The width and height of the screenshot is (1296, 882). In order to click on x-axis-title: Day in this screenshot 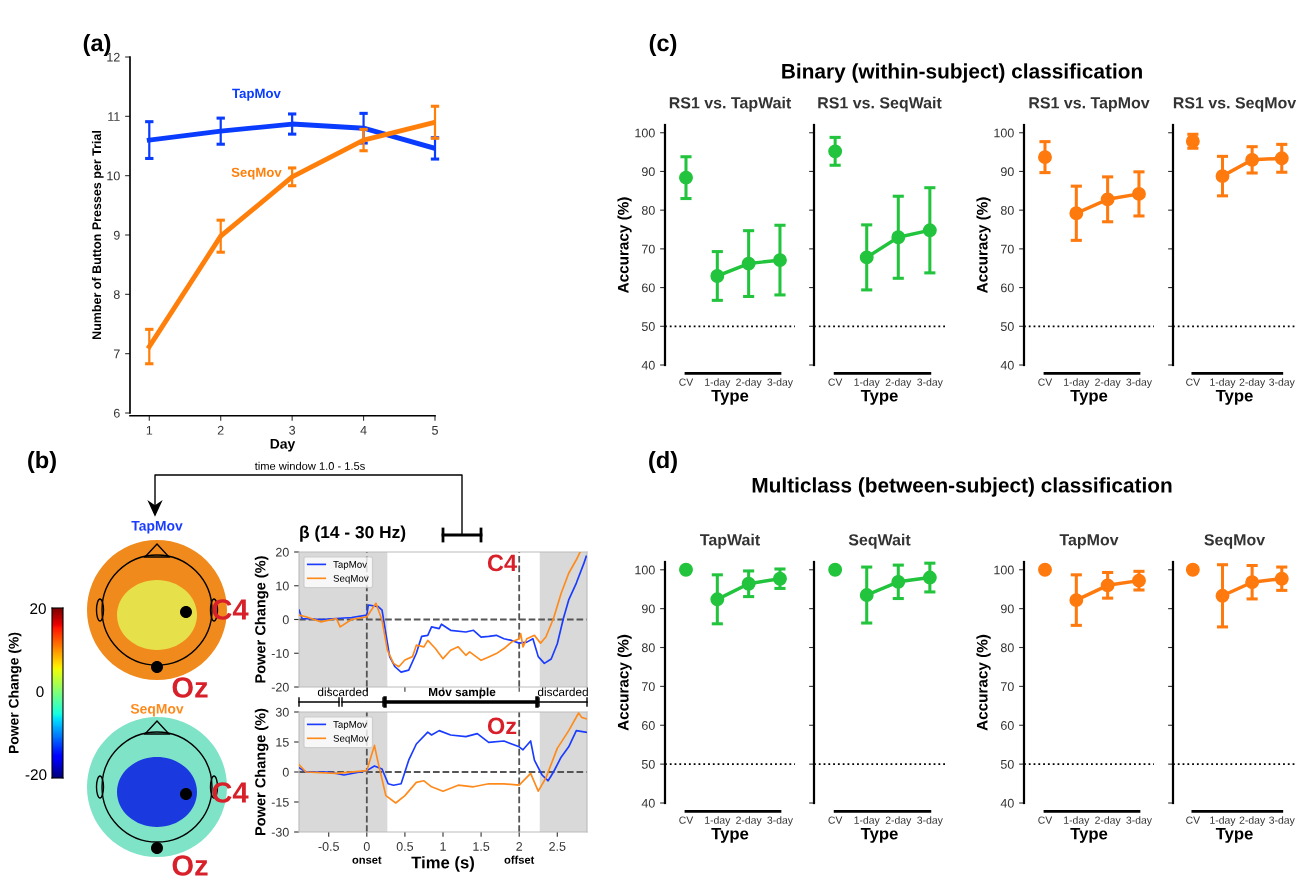, I will do `click(283, 445)`.